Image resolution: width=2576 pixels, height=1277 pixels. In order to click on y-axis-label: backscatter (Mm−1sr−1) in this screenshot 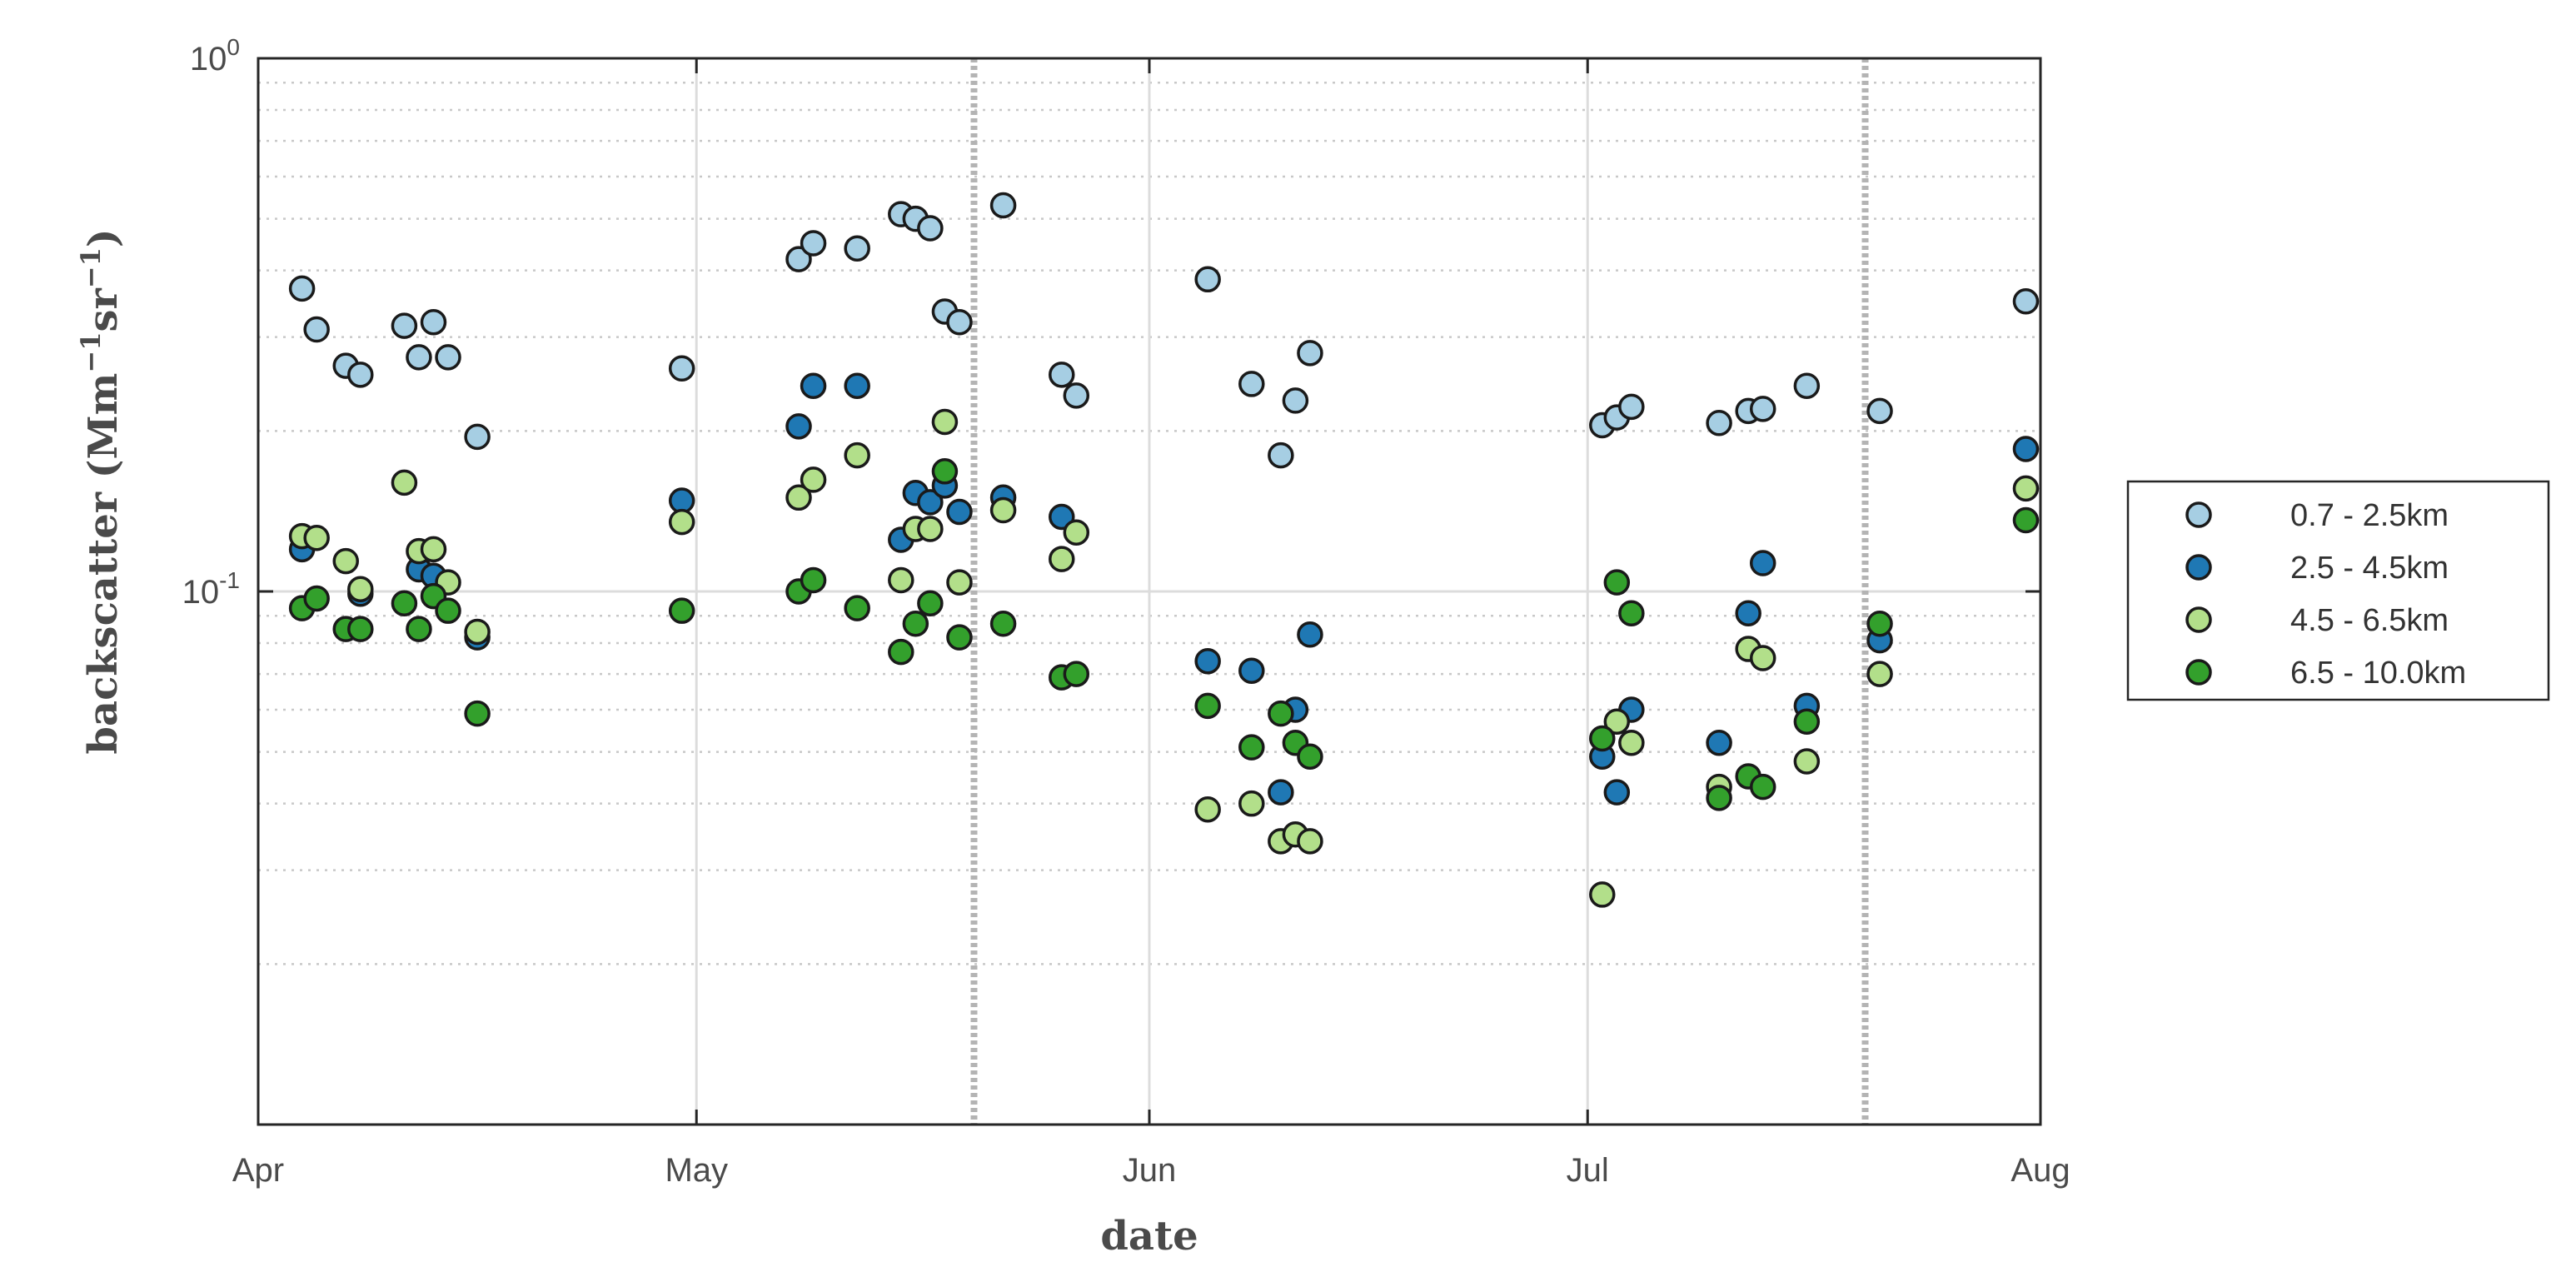, I will do `click(101, 491)`.